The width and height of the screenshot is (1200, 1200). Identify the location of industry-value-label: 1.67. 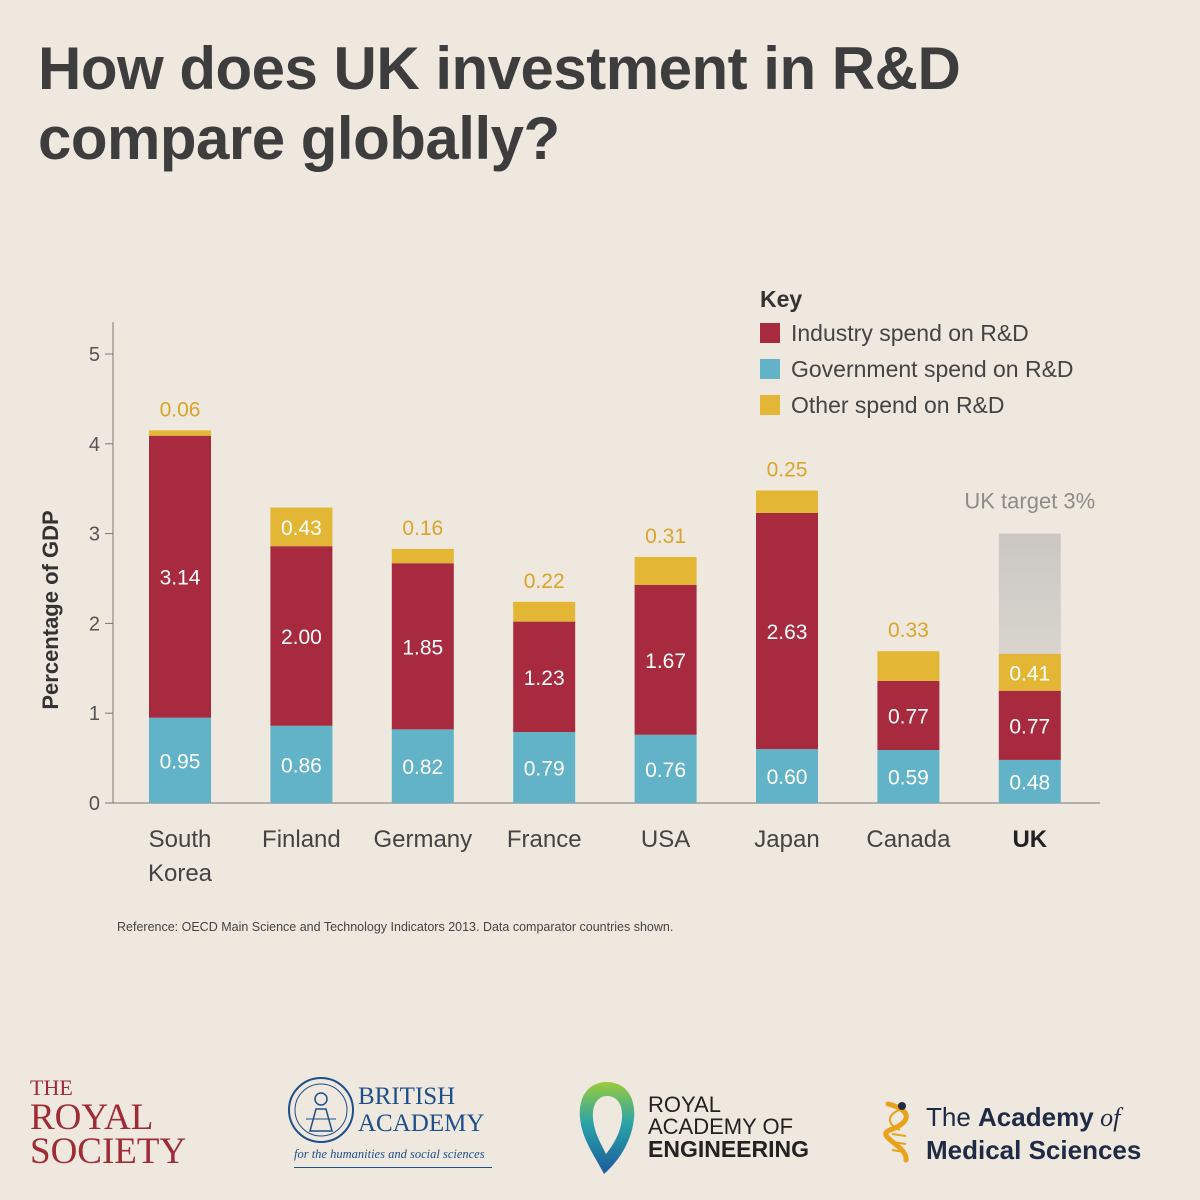
(665, 661).